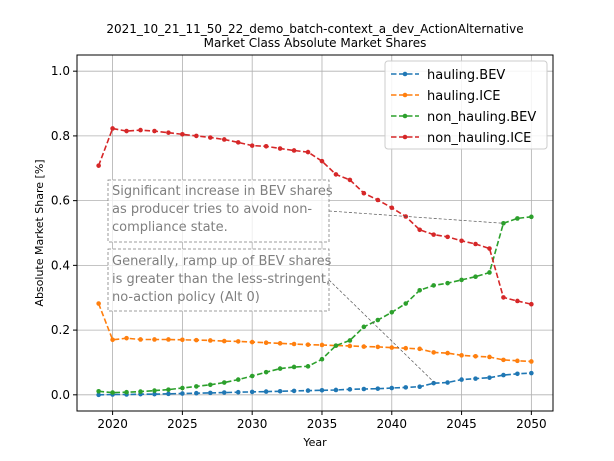  Describe the element at coordinates (405, 74) in the screenshot. I see `legend-marker-hauling-bev` at that location.